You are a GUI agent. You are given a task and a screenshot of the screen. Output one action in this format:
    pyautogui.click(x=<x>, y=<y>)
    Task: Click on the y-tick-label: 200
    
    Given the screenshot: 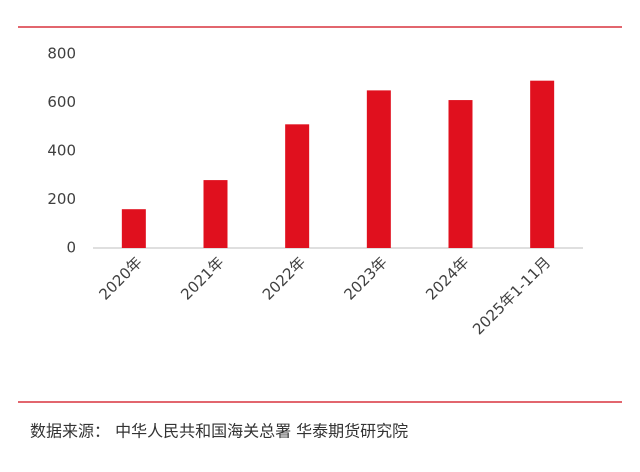 What is the action you would take?
    pyautogui.click(x=61, y=199)
    